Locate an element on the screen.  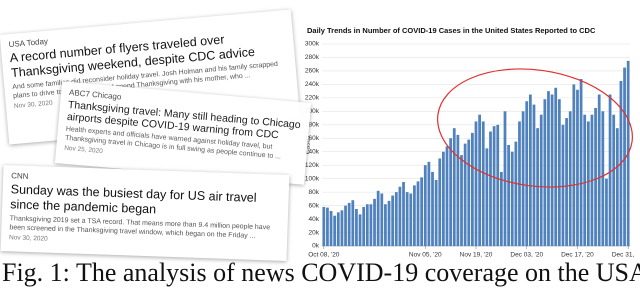
x-tick-label: Dec 03, '20 is located at coordinates (526, 255).